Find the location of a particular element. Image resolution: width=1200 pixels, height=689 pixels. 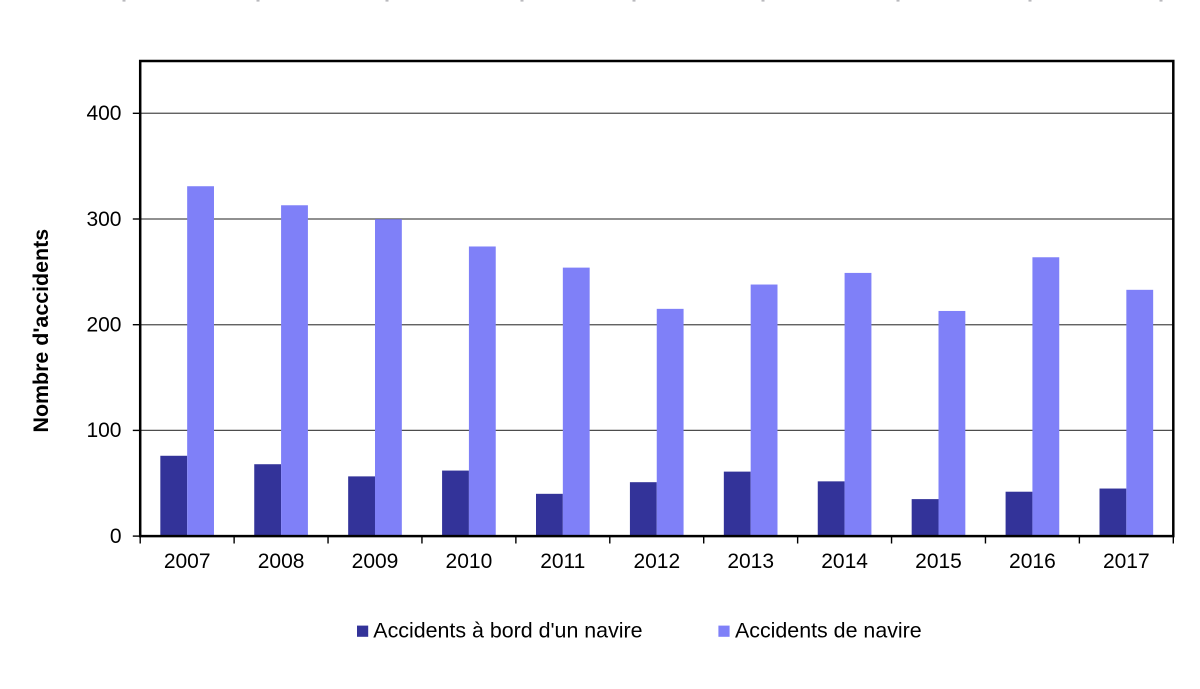

svg-text: 2008 is located at coordinates (281, 561).